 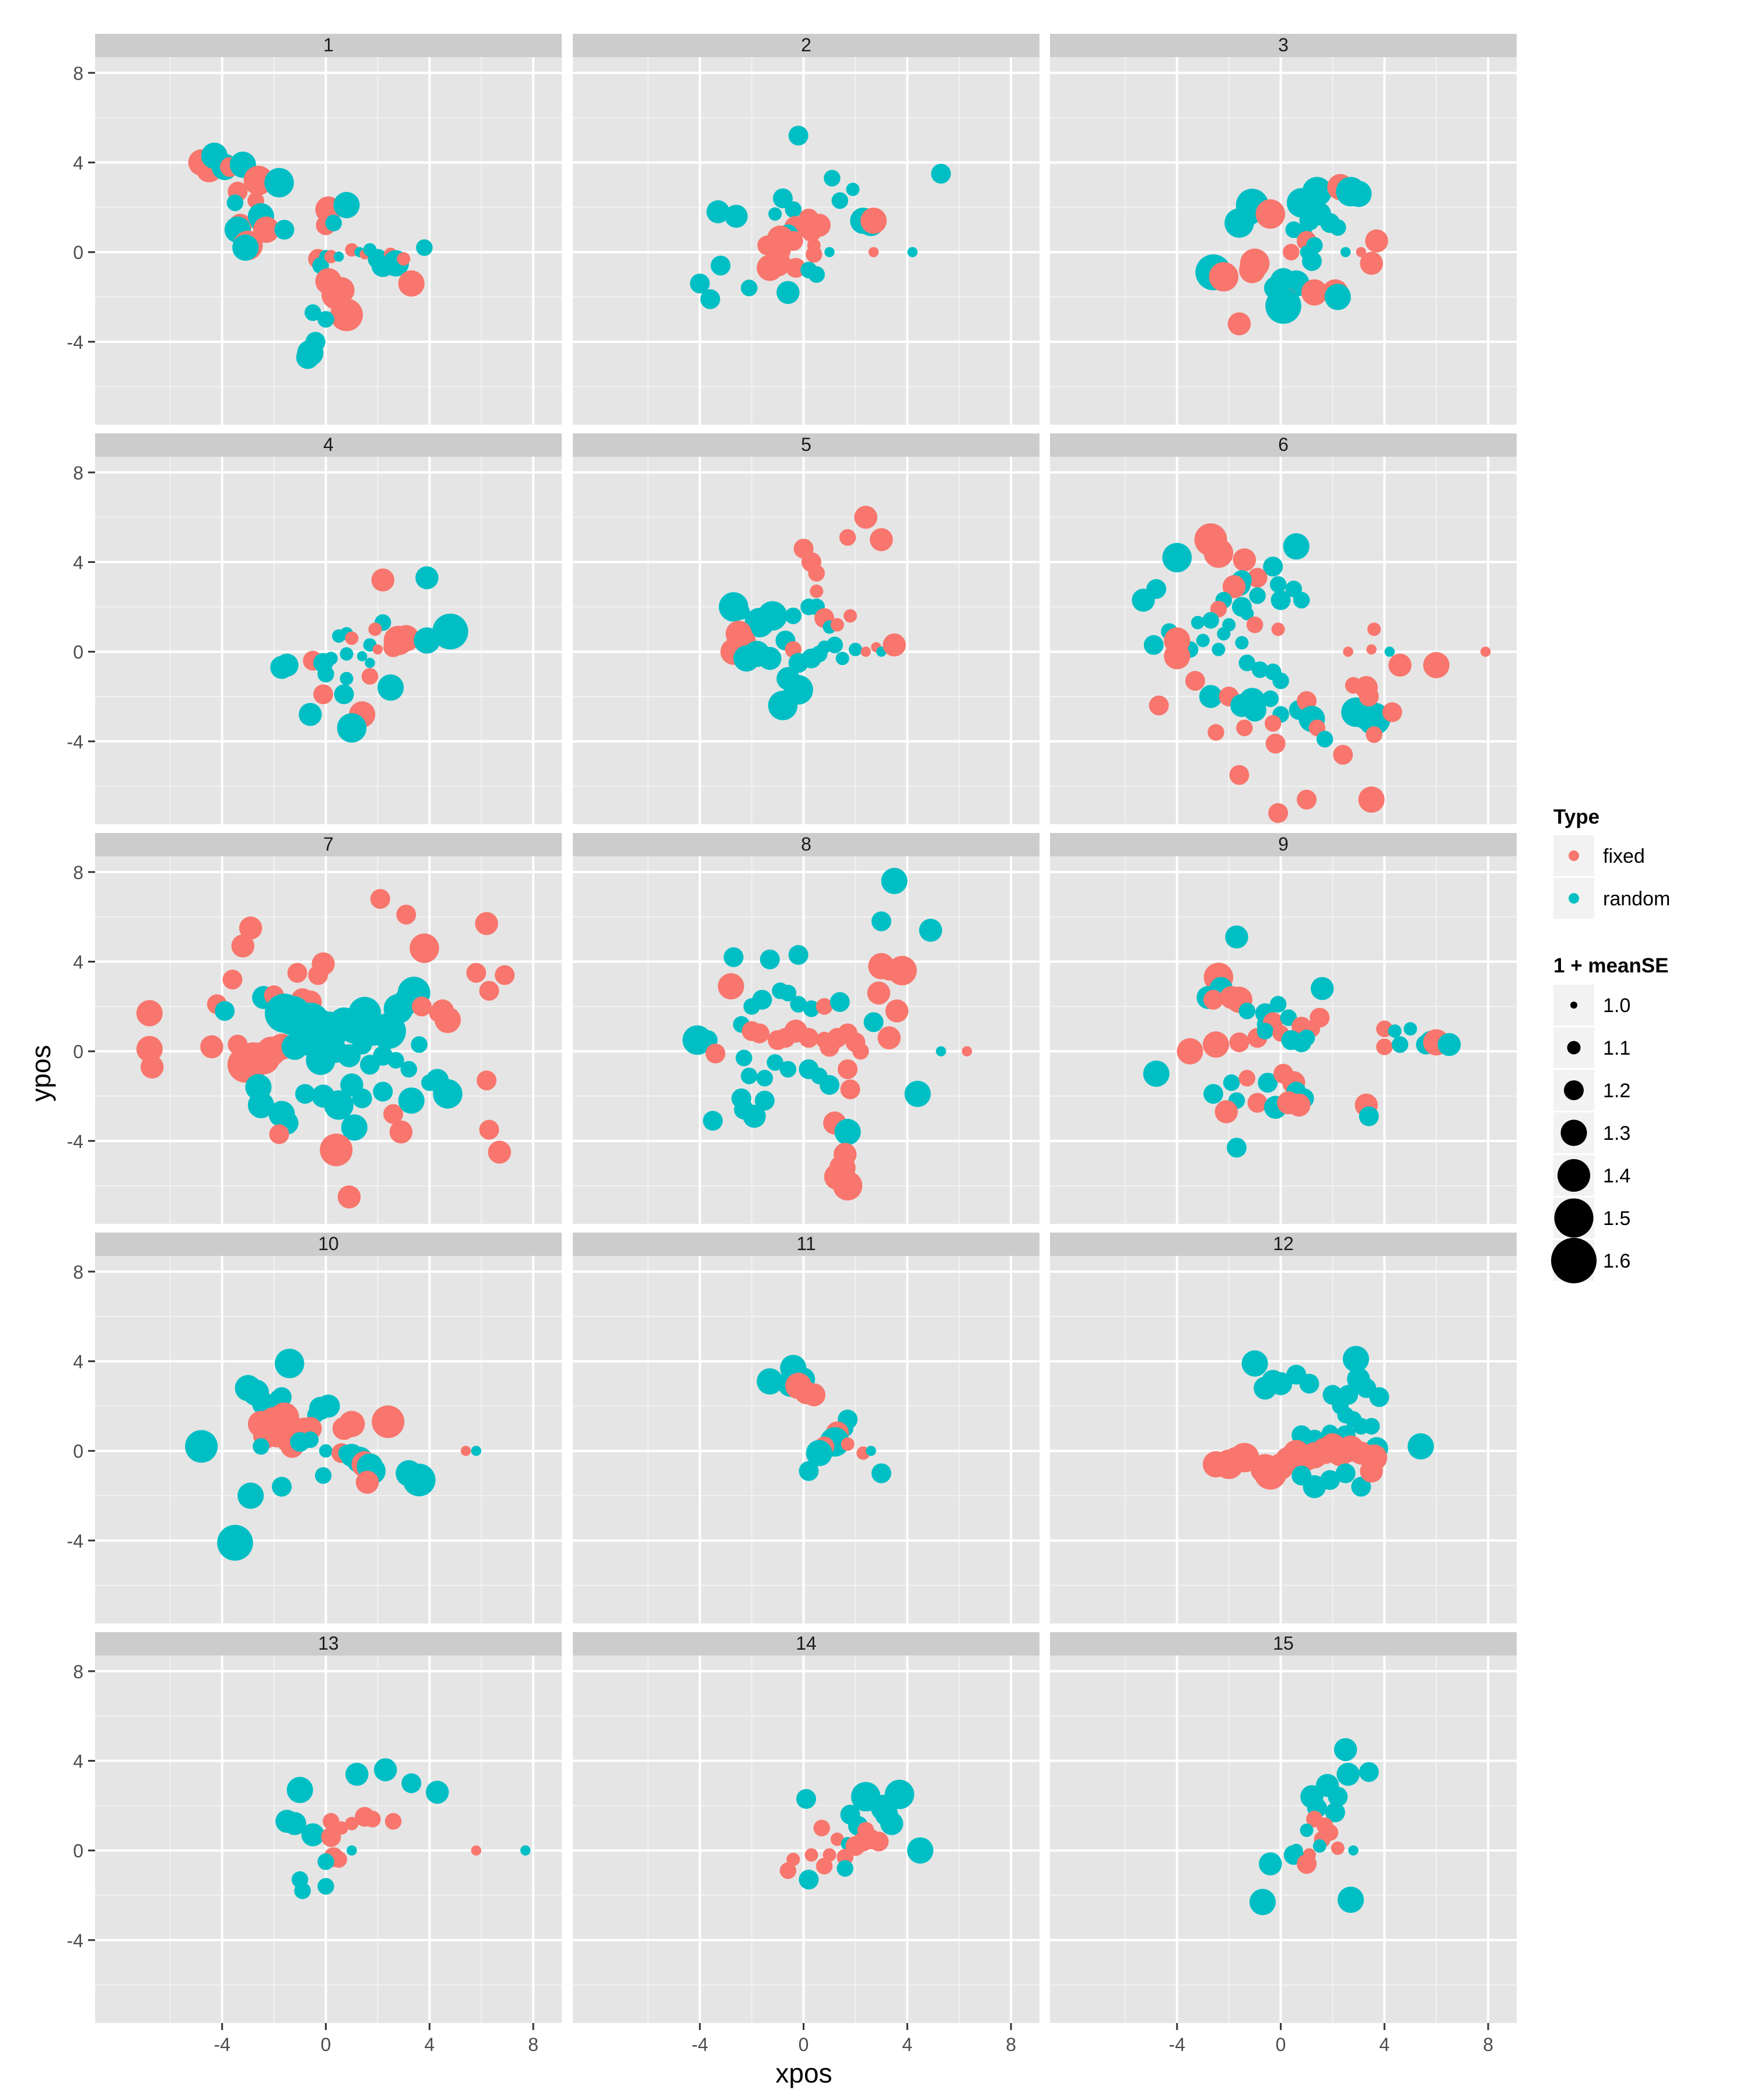 I want to click on facet-panel-5: 5, so click(x=806, y=628).